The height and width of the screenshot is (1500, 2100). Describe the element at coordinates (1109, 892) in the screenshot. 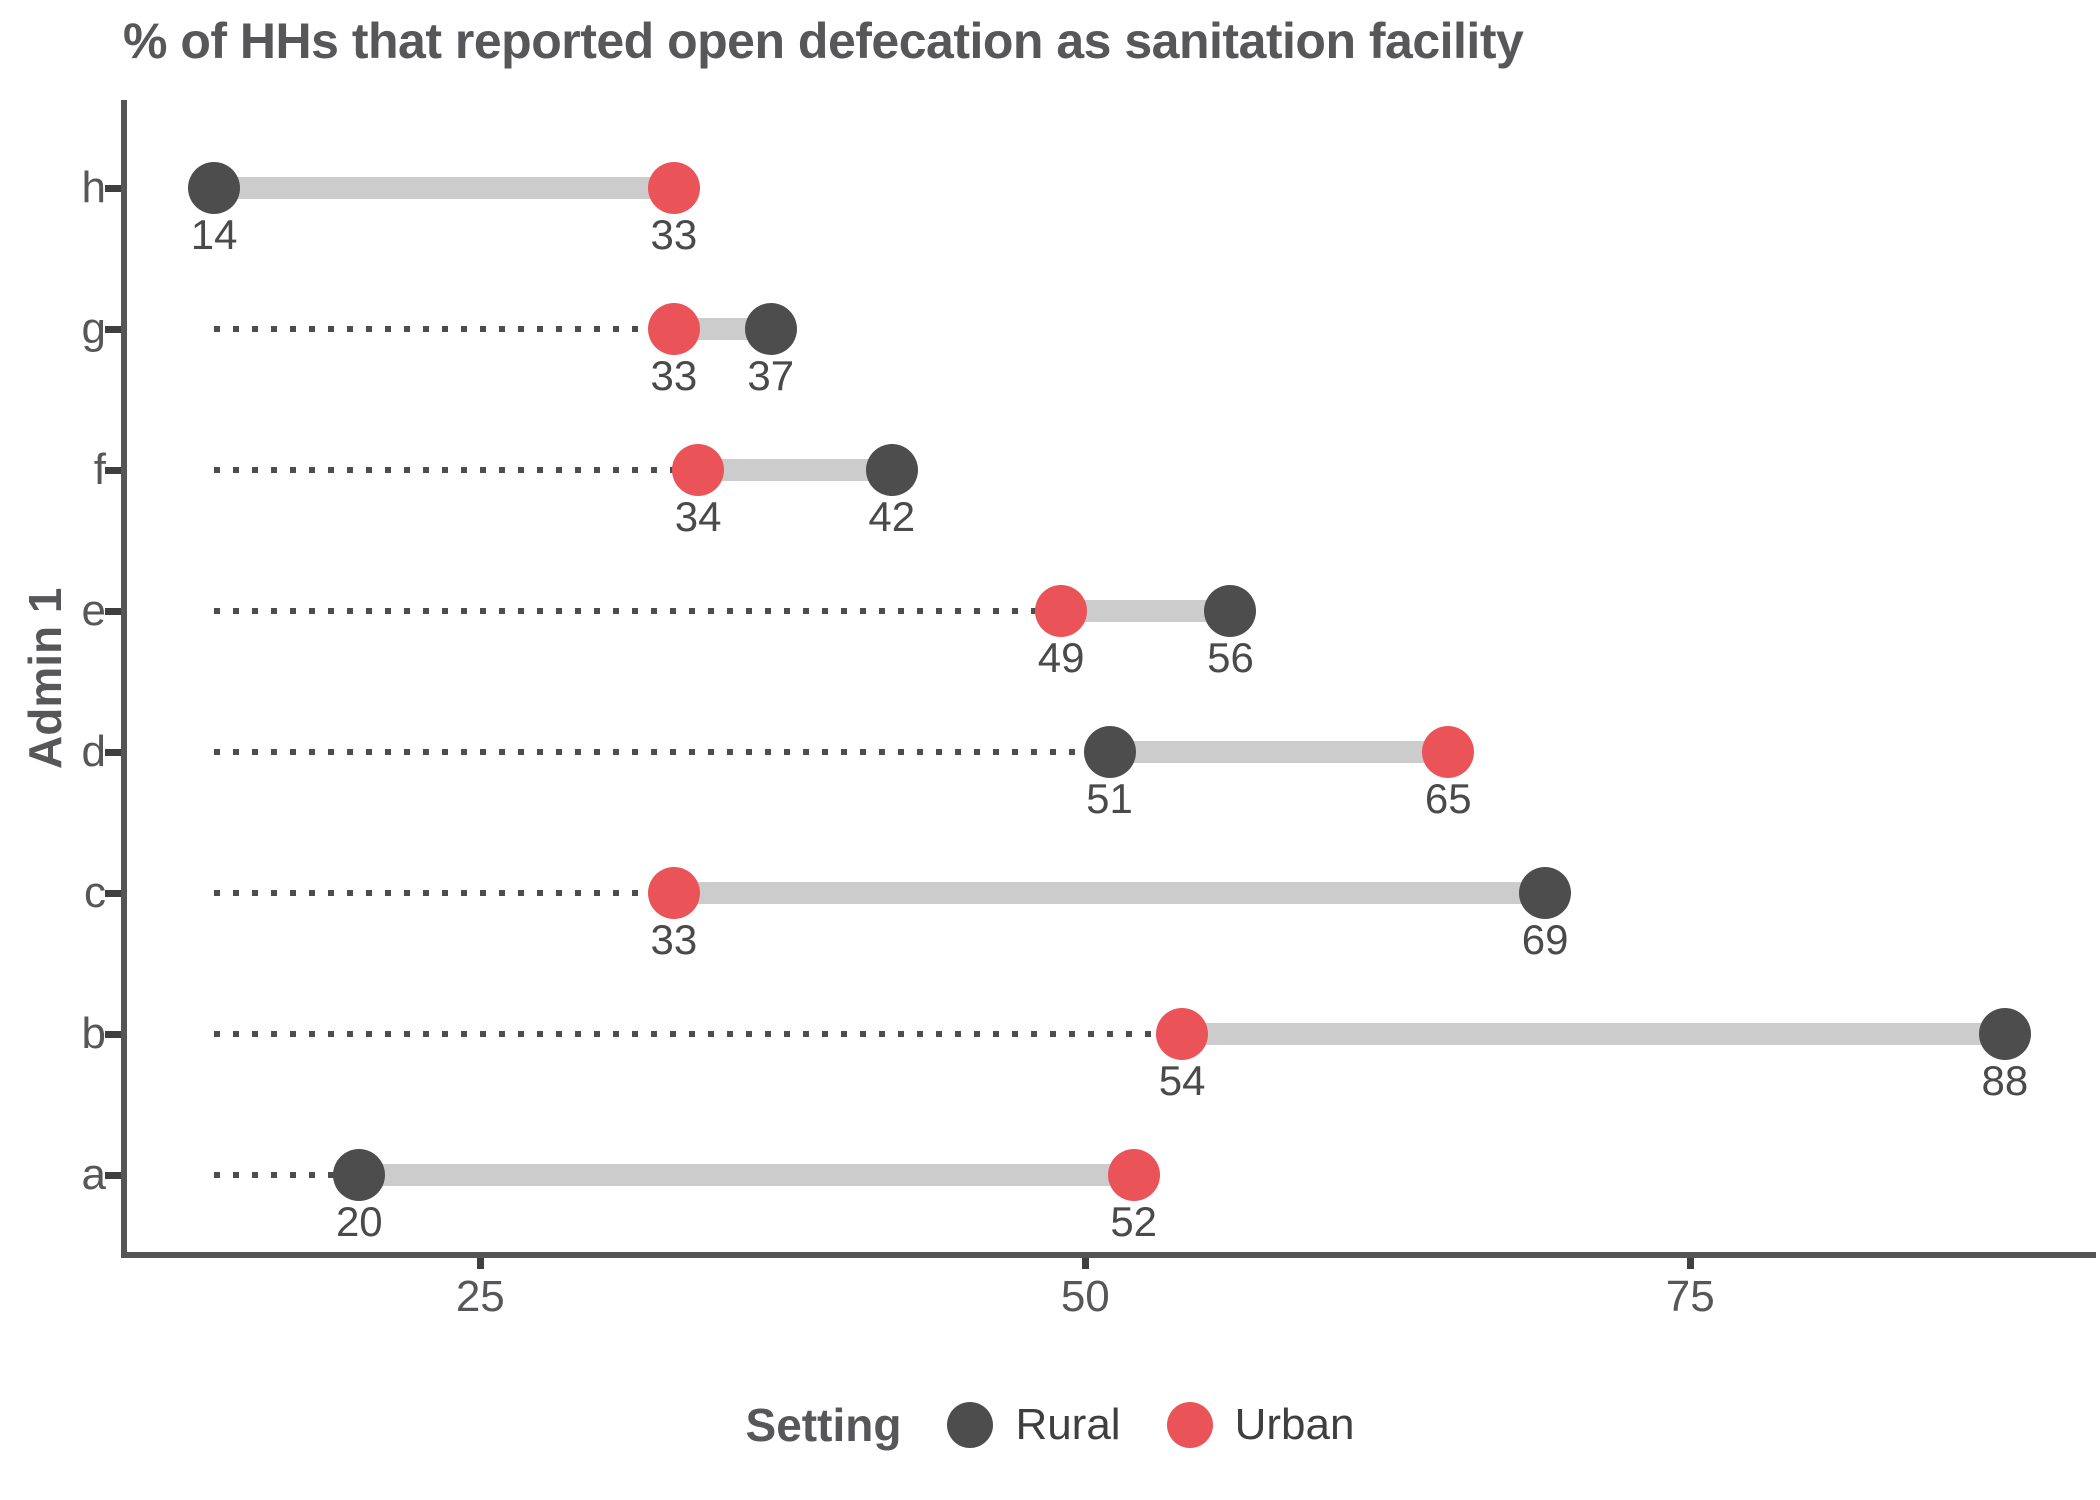

I see `range-bar-c` at that location.